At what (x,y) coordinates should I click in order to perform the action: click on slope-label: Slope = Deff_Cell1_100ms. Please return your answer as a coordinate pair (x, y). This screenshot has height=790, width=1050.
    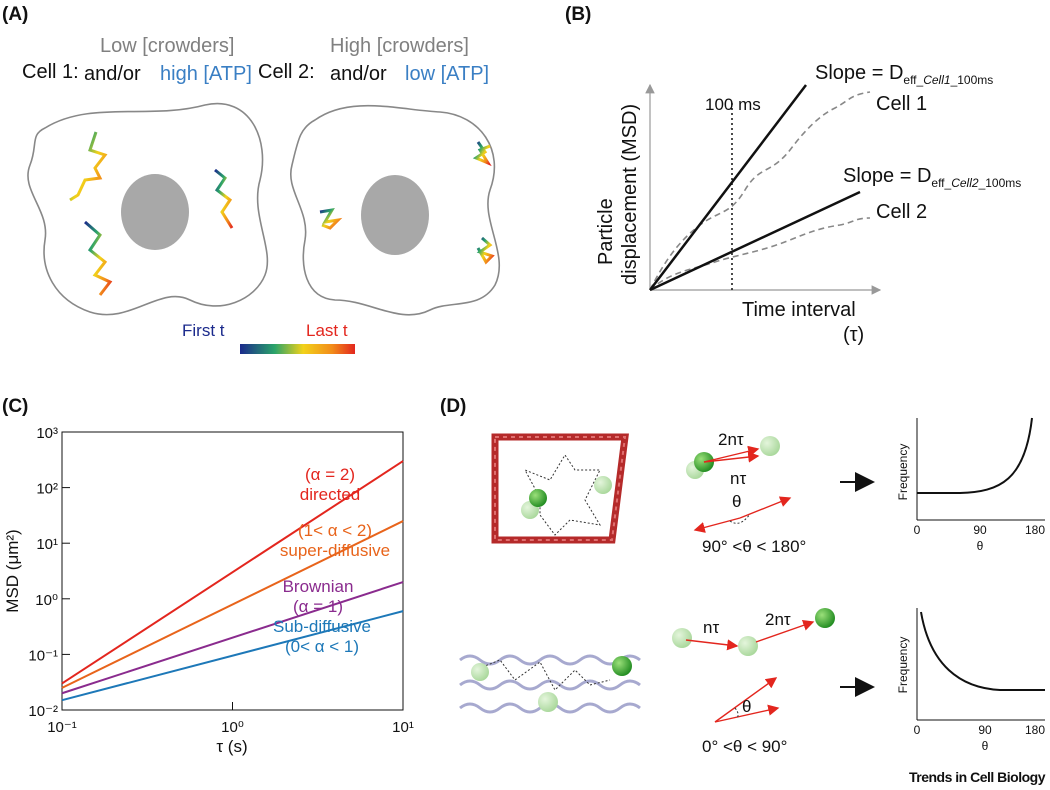
    Looking at the image, I should click on (904, 74).